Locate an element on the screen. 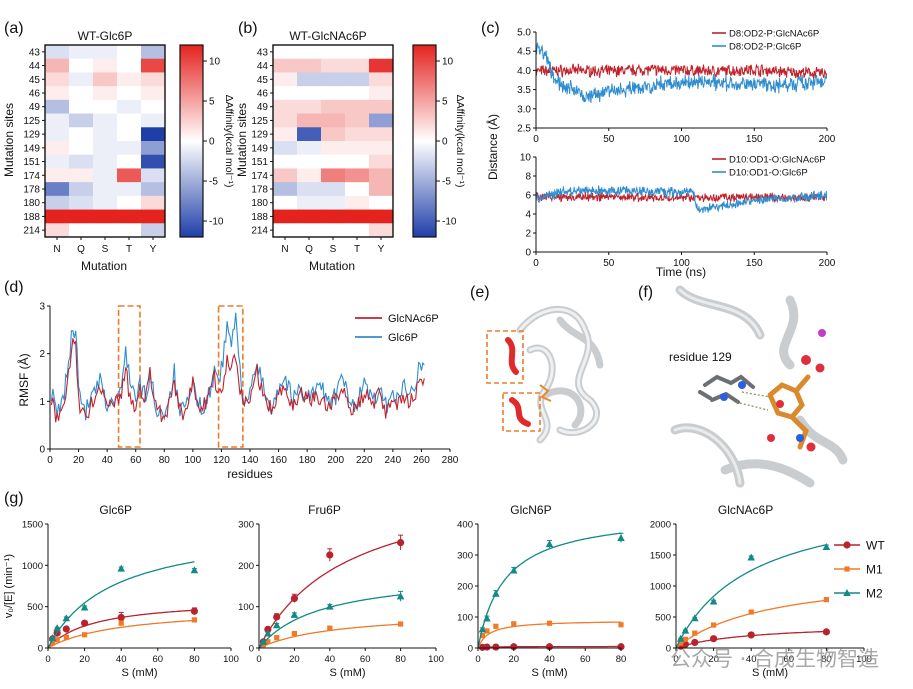 This screenshot has height=689, width=913. kinetics-title: GlcN6P is located at coordinates (530, 510).